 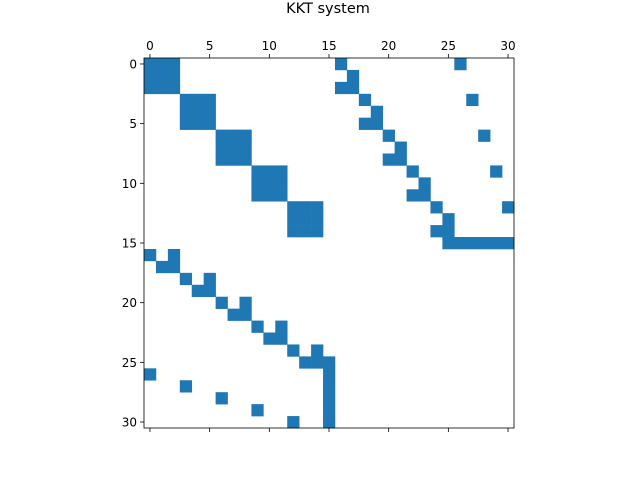 I want to click on y-tick-label-30: 30, so click(x=129, y=423).